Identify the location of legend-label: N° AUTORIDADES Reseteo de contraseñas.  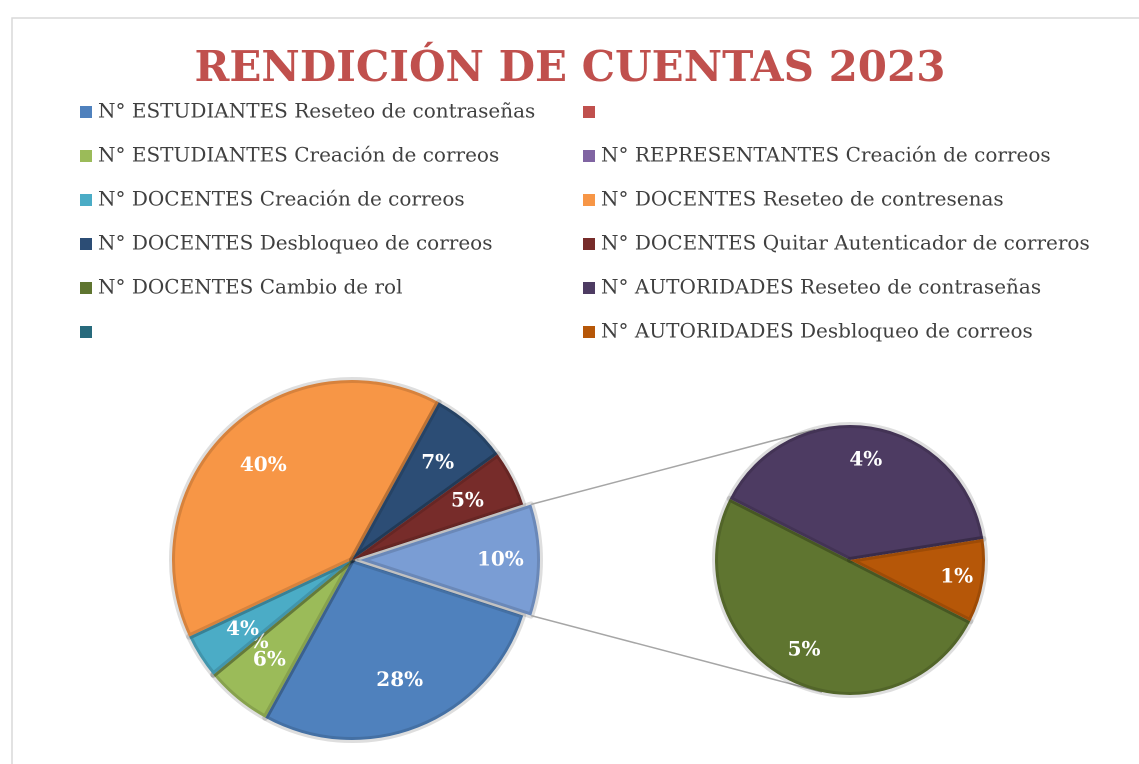
(821, 287).